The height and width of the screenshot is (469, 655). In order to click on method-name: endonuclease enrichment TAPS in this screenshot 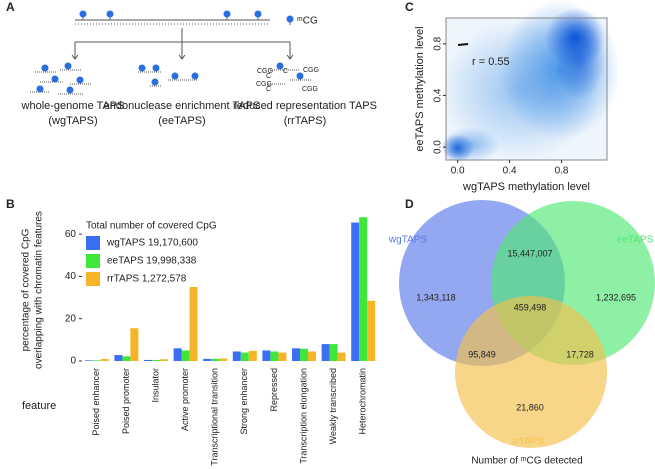, I will do `click(182, 106)`.